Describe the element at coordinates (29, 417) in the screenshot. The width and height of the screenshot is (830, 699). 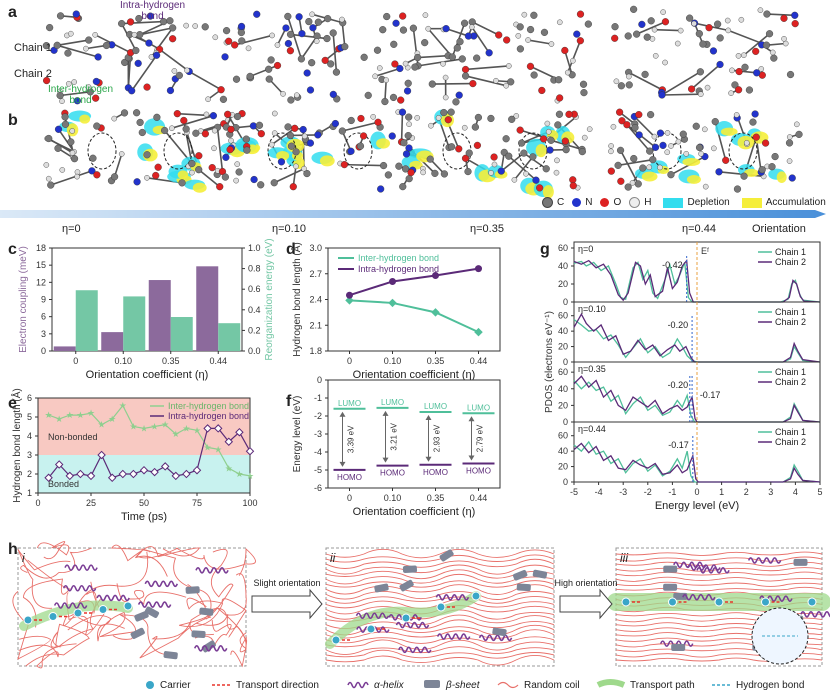
I see `y-tick-label: 5` at that location.